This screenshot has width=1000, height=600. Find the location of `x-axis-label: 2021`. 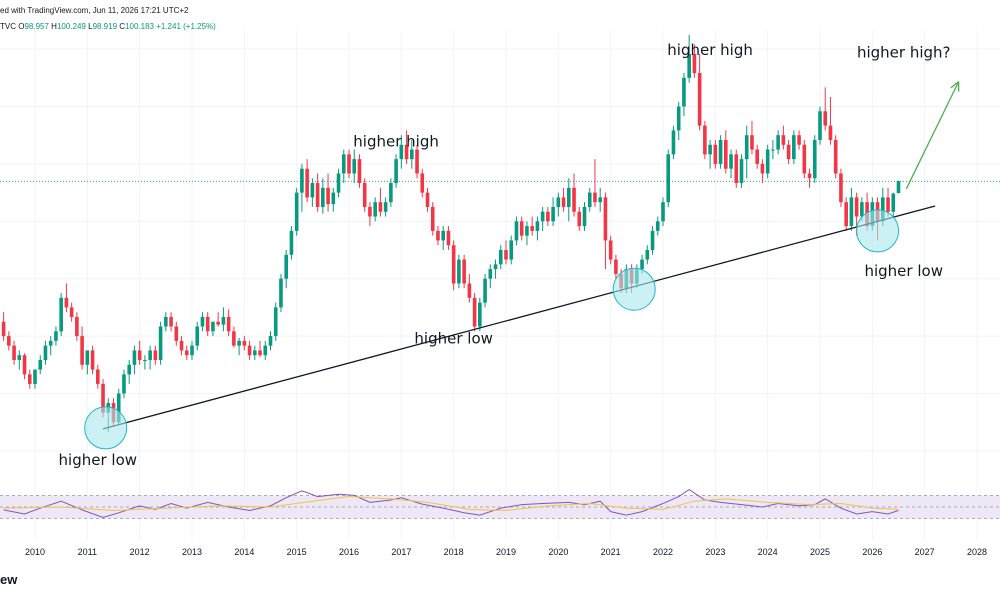

x-axis-label: 2021 is located at coordinates (611, 552).